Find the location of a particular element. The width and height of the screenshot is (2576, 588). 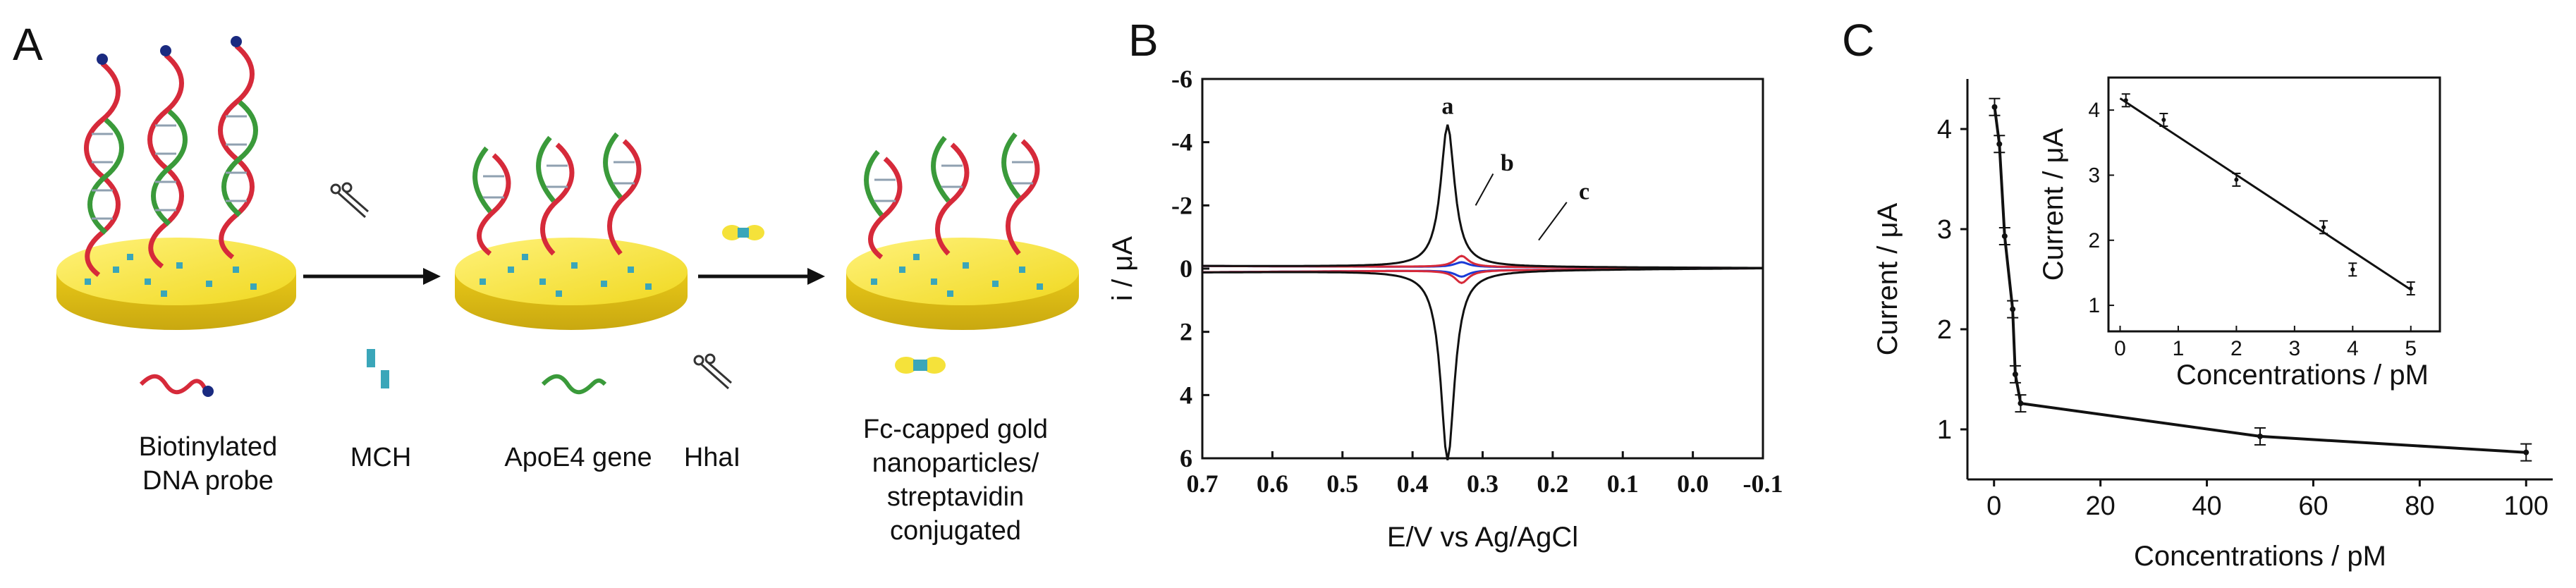

inset-x-tick-label: 5 is located at coordinates (2411, 348).